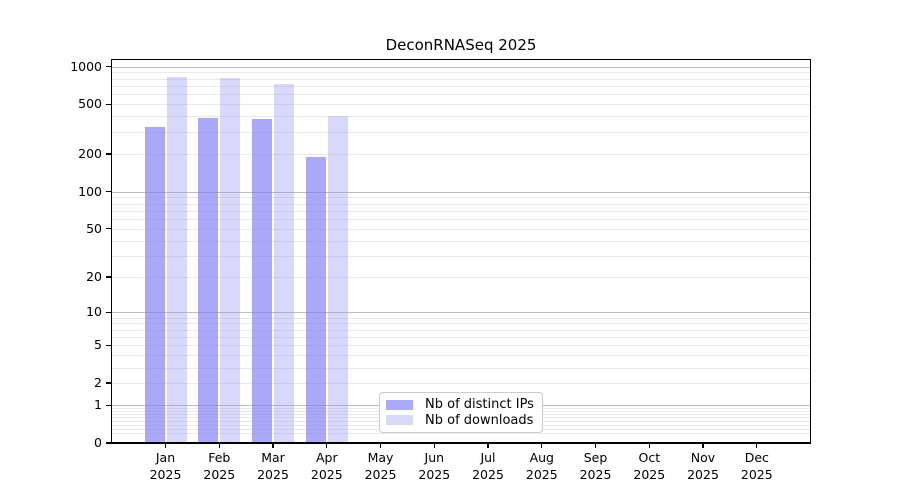 This screenshot has height=500, width=900. I want to click on y-tick-label: 0, so click(98, 442).